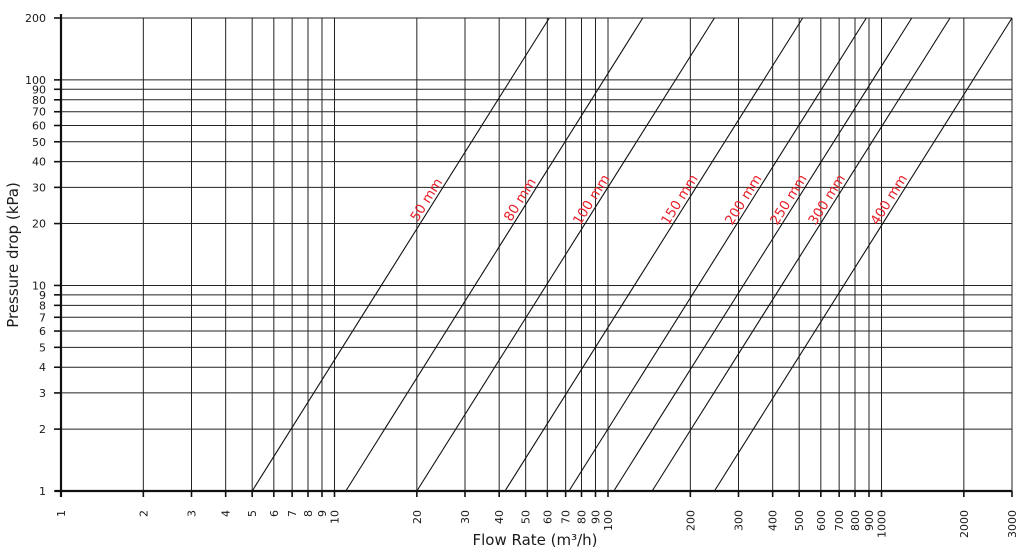 Image resolution: width=1024 pixels, height=552 pixels. I want to click on x-tick-label: 600, so click(821, 520).